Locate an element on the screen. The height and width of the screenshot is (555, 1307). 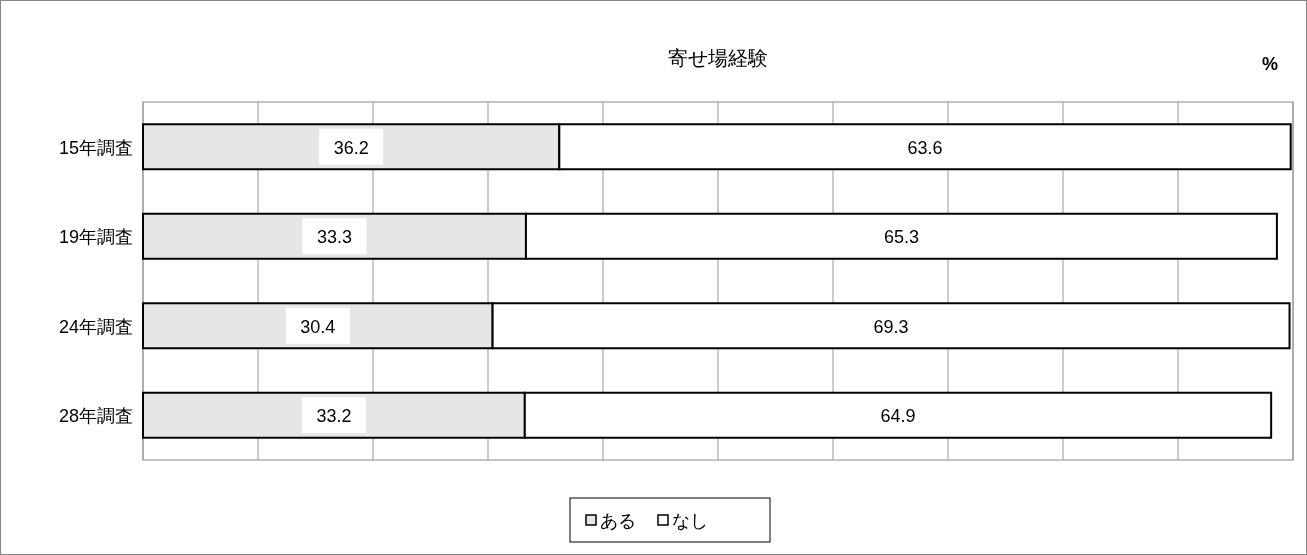
data-label: 65.3 is located at coordinates (901, 237).